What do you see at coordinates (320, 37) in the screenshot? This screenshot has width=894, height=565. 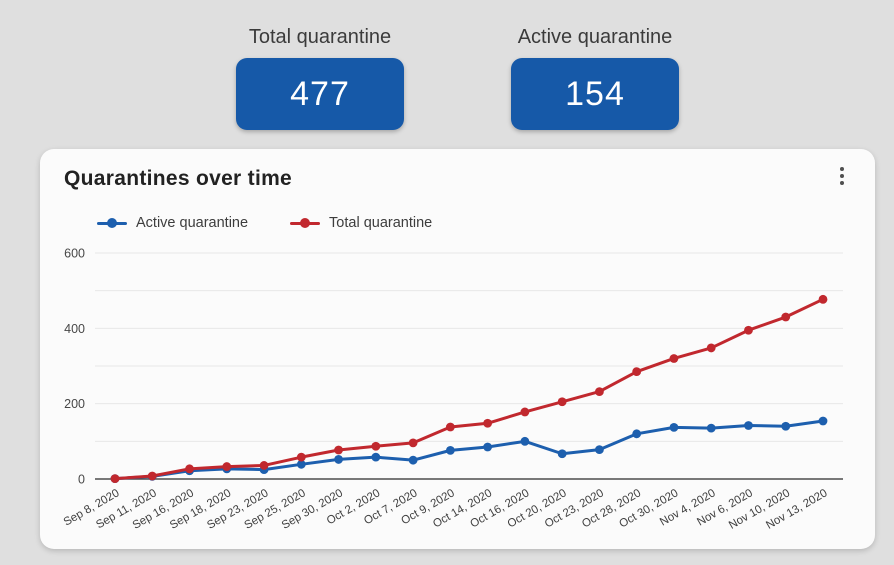 I see `stat-total-label: Total quarantine` at bounding box center [320, 37].